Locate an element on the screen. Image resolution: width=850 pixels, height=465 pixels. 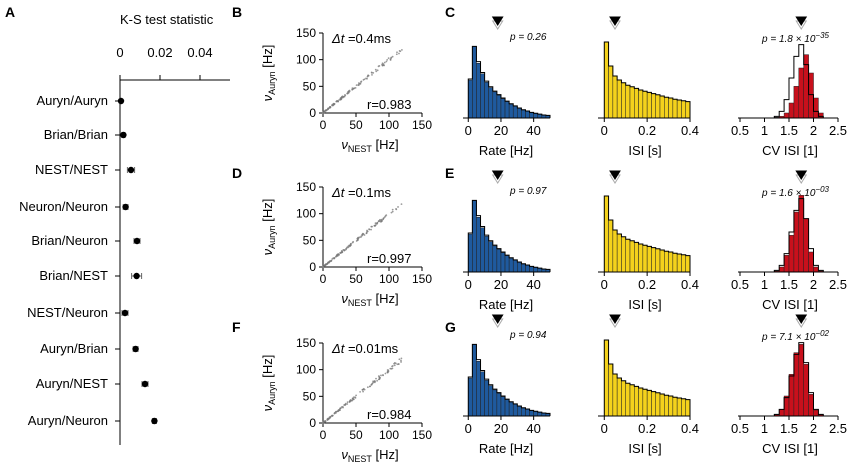
rate-x-tick-label: 40 is located at coordinates (533, 130).